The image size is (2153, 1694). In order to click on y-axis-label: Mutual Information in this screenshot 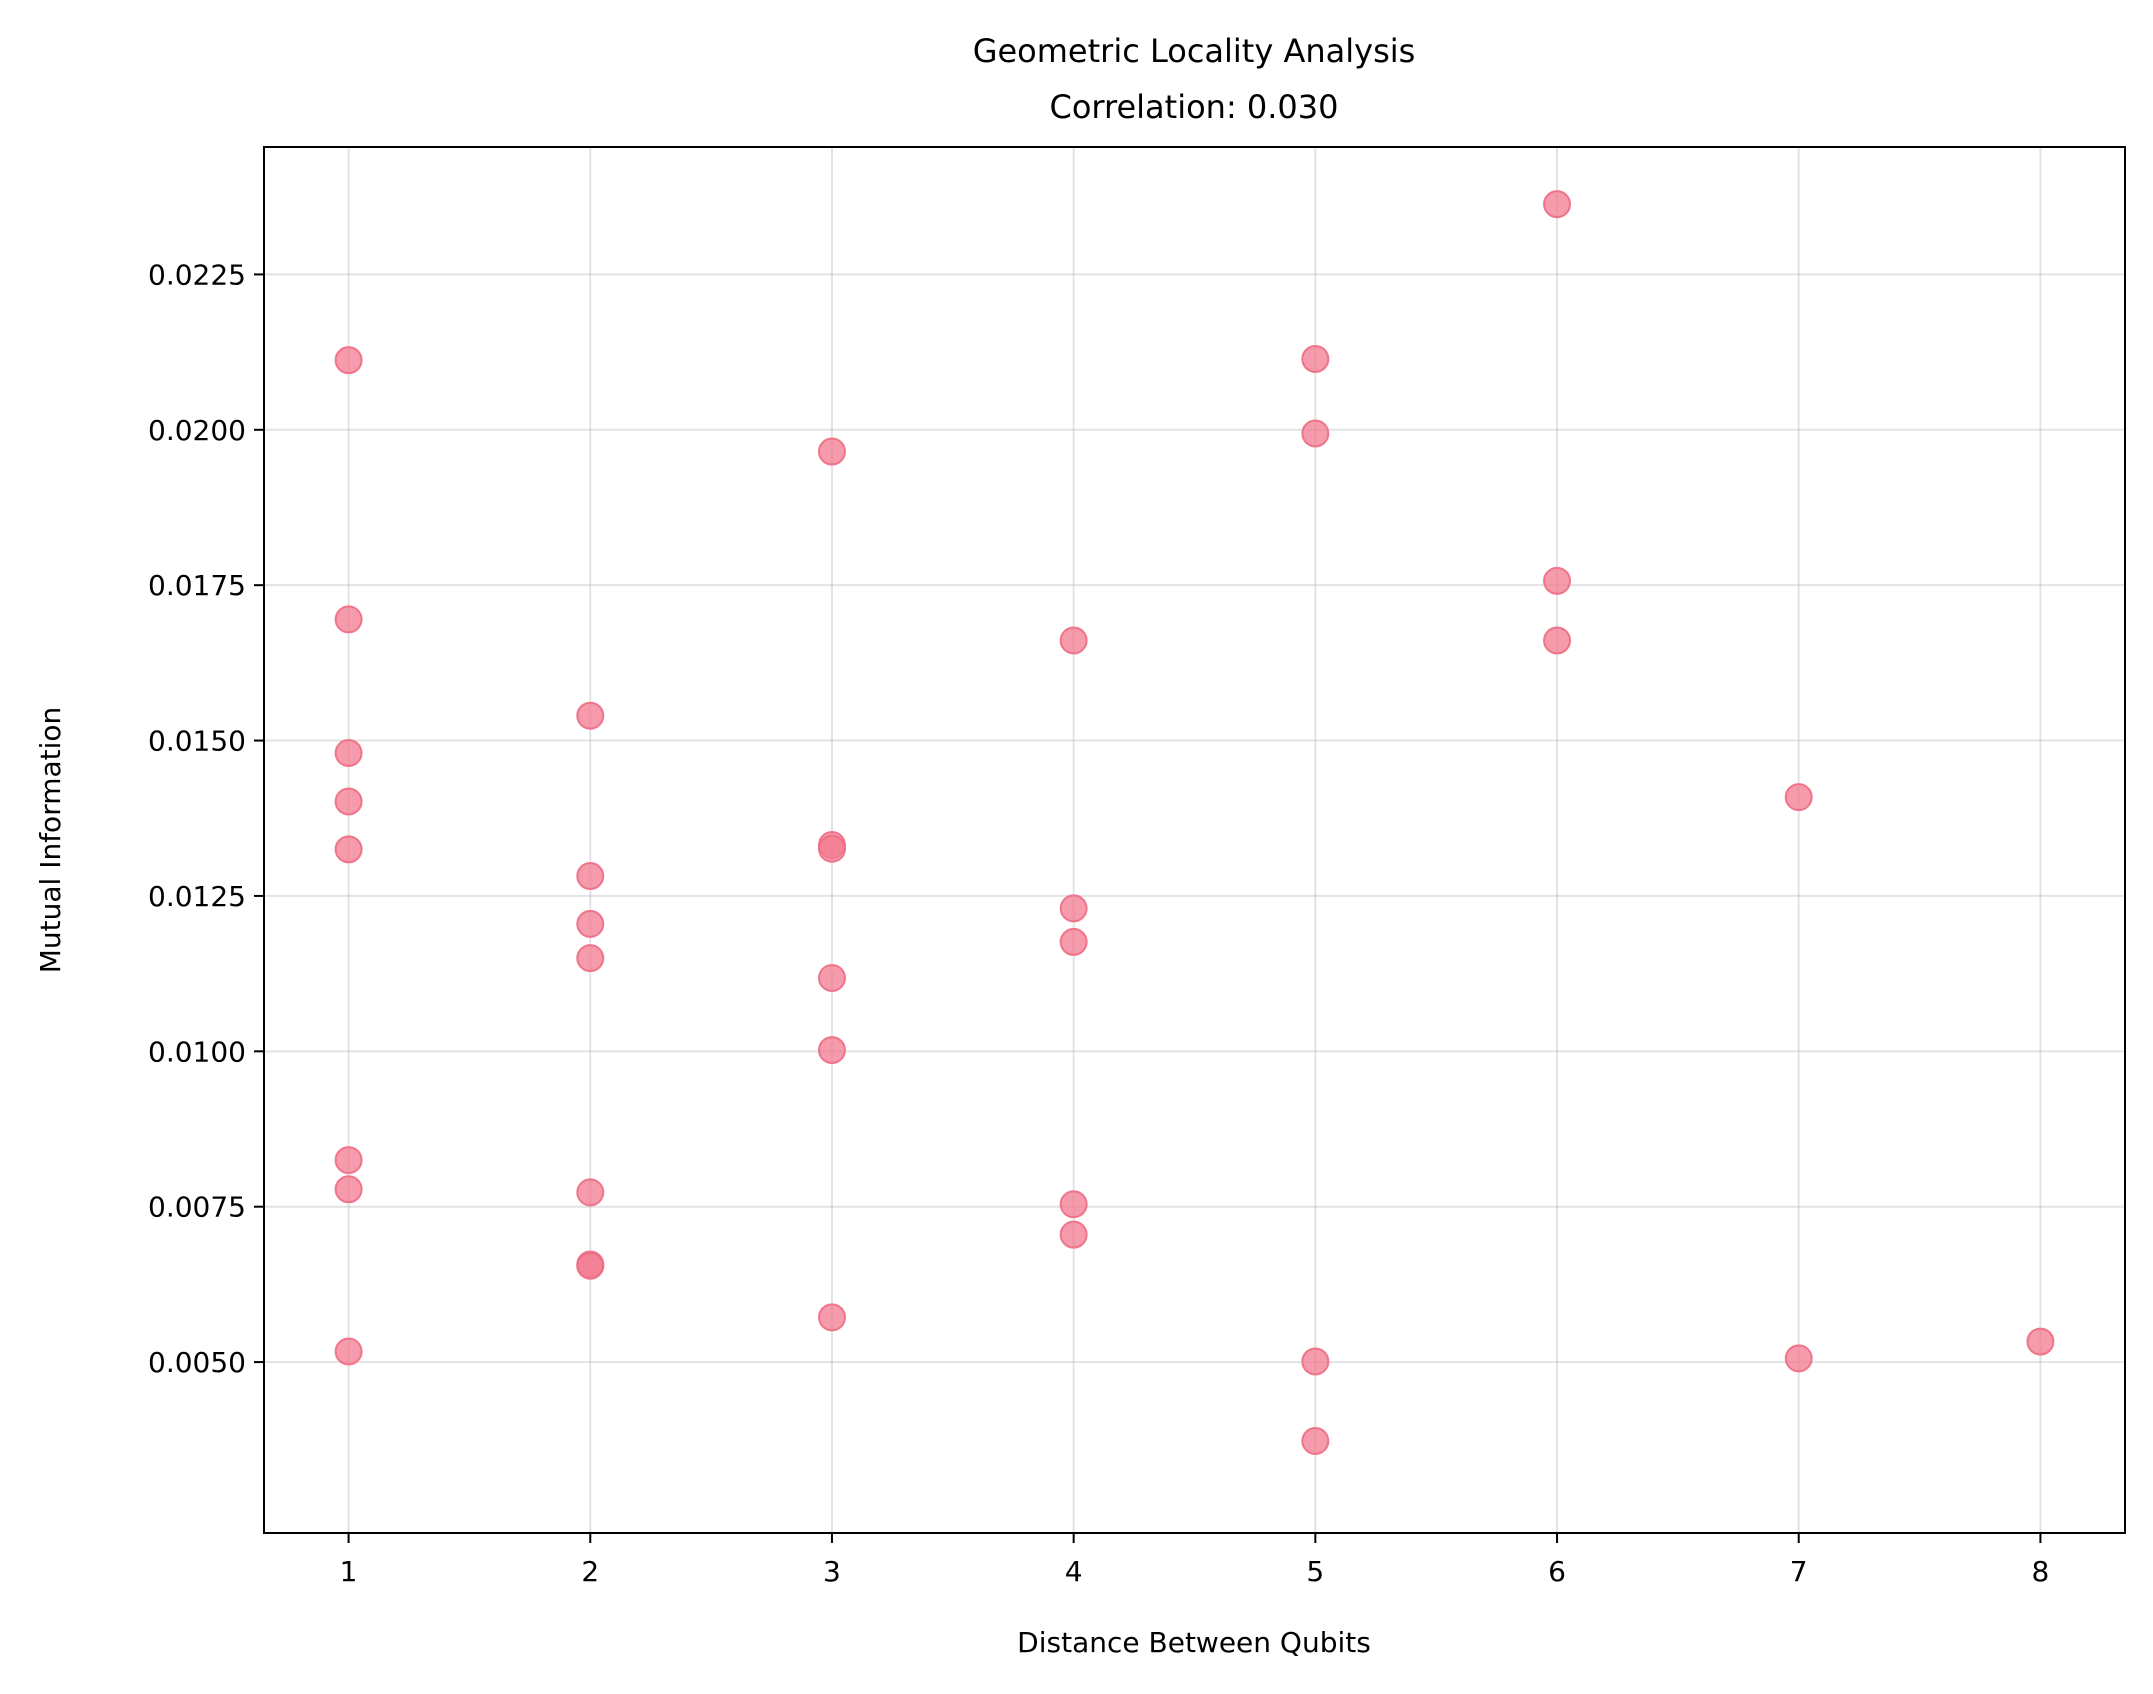, I will do `click(50, 840)`.